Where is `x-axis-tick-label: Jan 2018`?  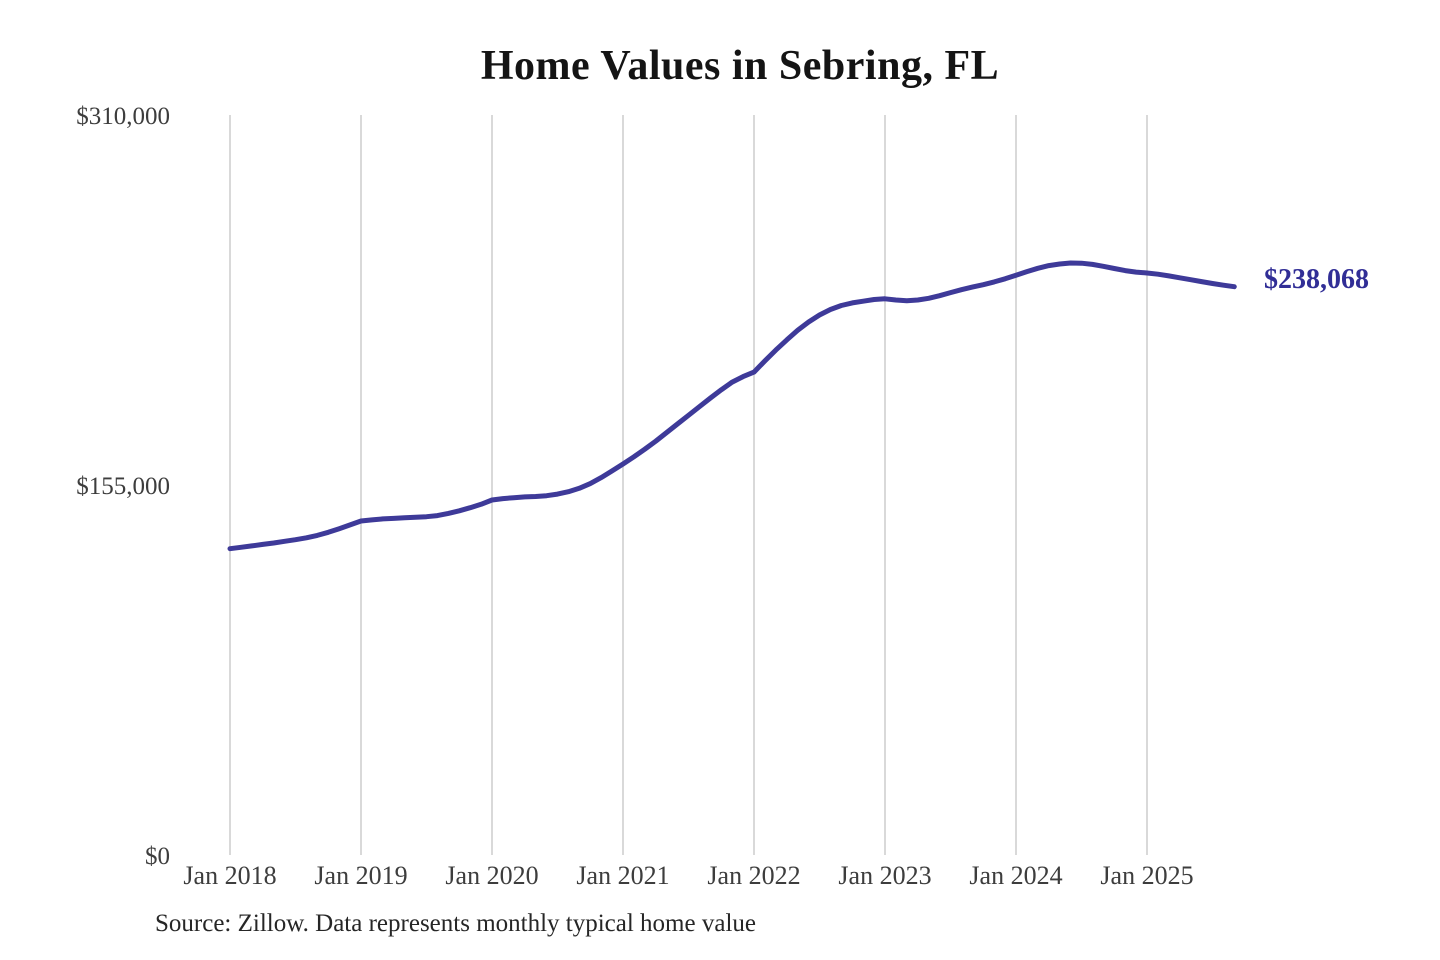
x-axis-tick-label: Jan 2018 is located at coordinates (229, 875).